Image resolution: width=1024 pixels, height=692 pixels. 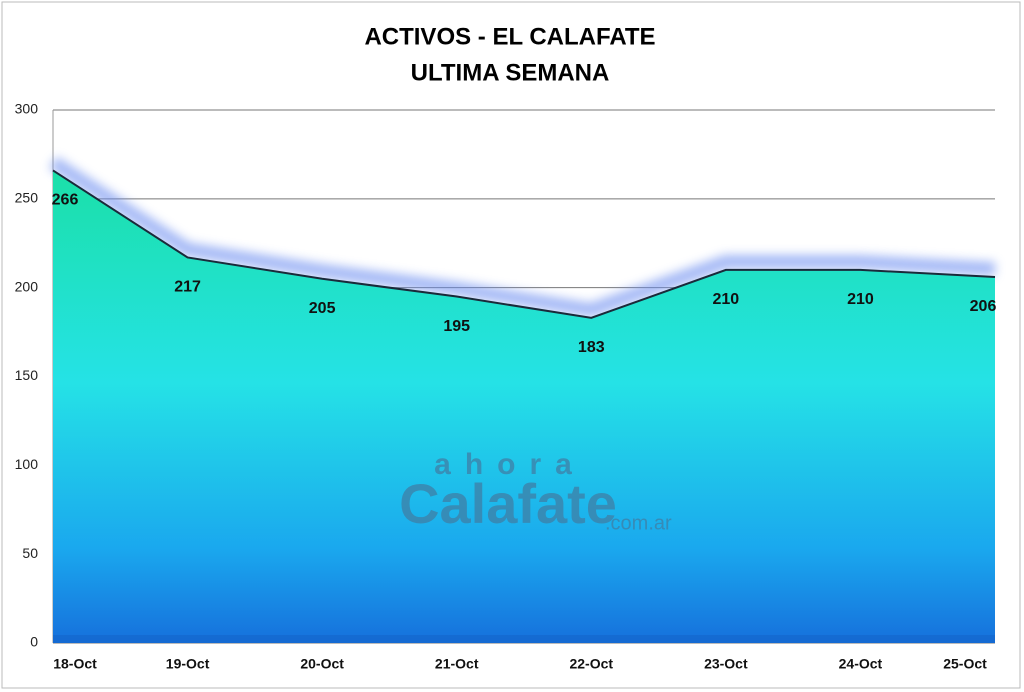 What do you see at coordinates (27, 375) in the screenshot?
I see `y-tick-label: 150` at bounding box center [27, 375].